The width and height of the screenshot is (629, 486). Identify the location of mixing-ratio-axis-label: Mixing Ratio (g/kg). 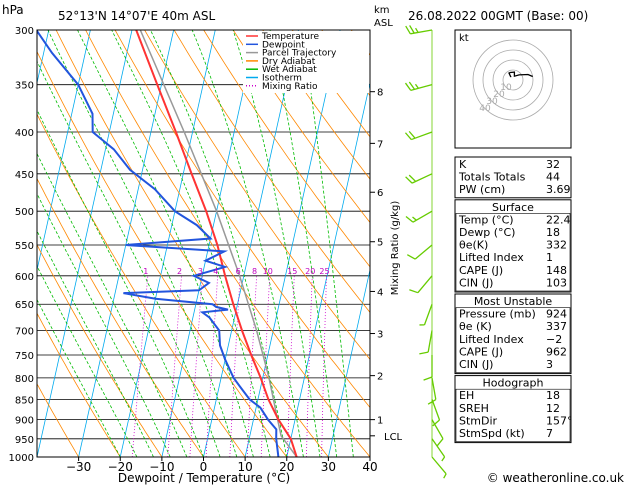
(395, 248).